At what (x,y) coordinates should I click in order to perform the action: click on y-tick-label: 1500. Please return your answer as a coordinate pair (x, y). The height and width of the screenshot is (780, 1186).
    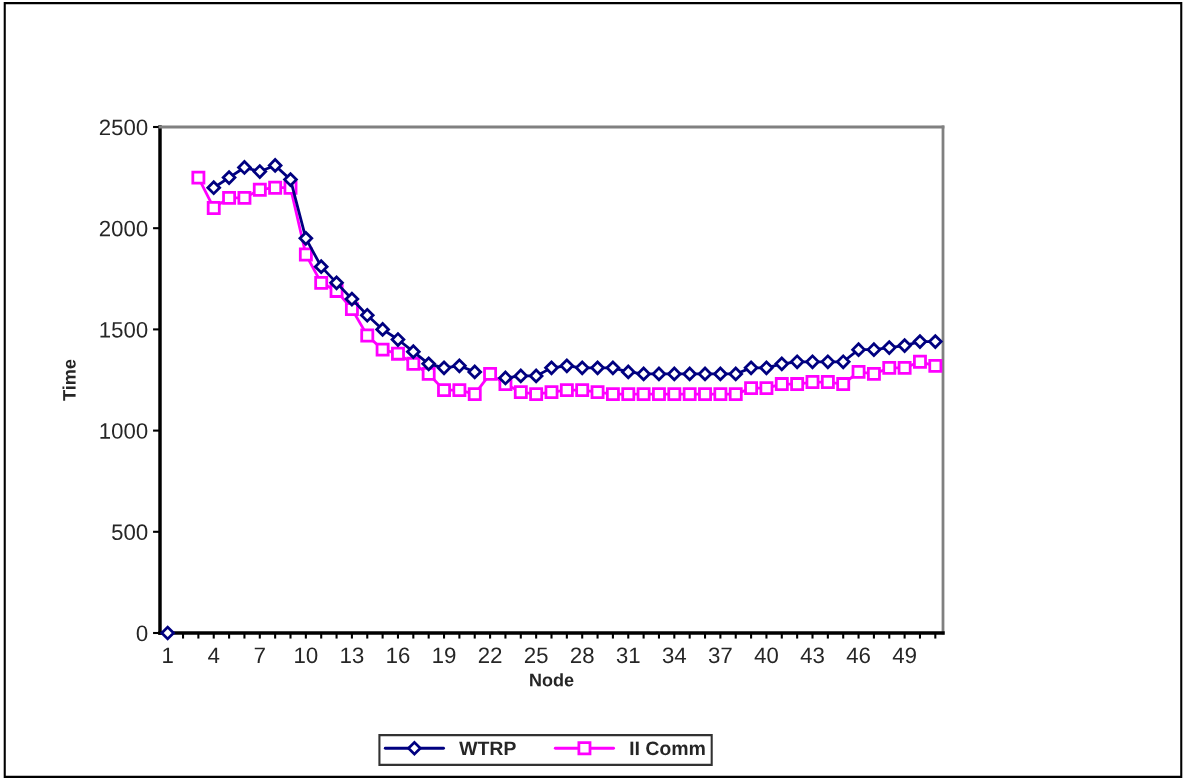
    Looking at the image, I should click on (124, 329).